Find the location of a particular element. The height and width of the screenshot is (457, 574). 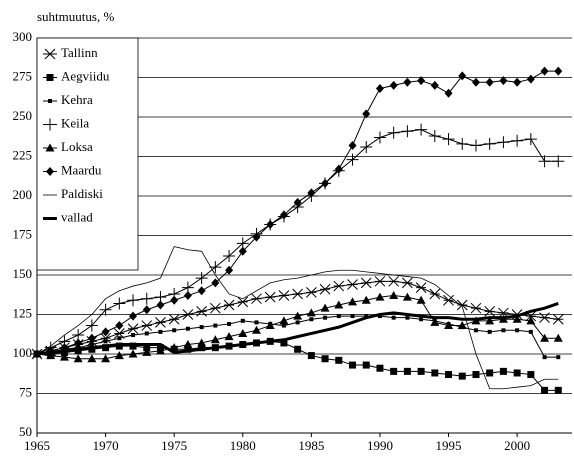

x-tick-label: 1965 is located at coordinates (37, 445).